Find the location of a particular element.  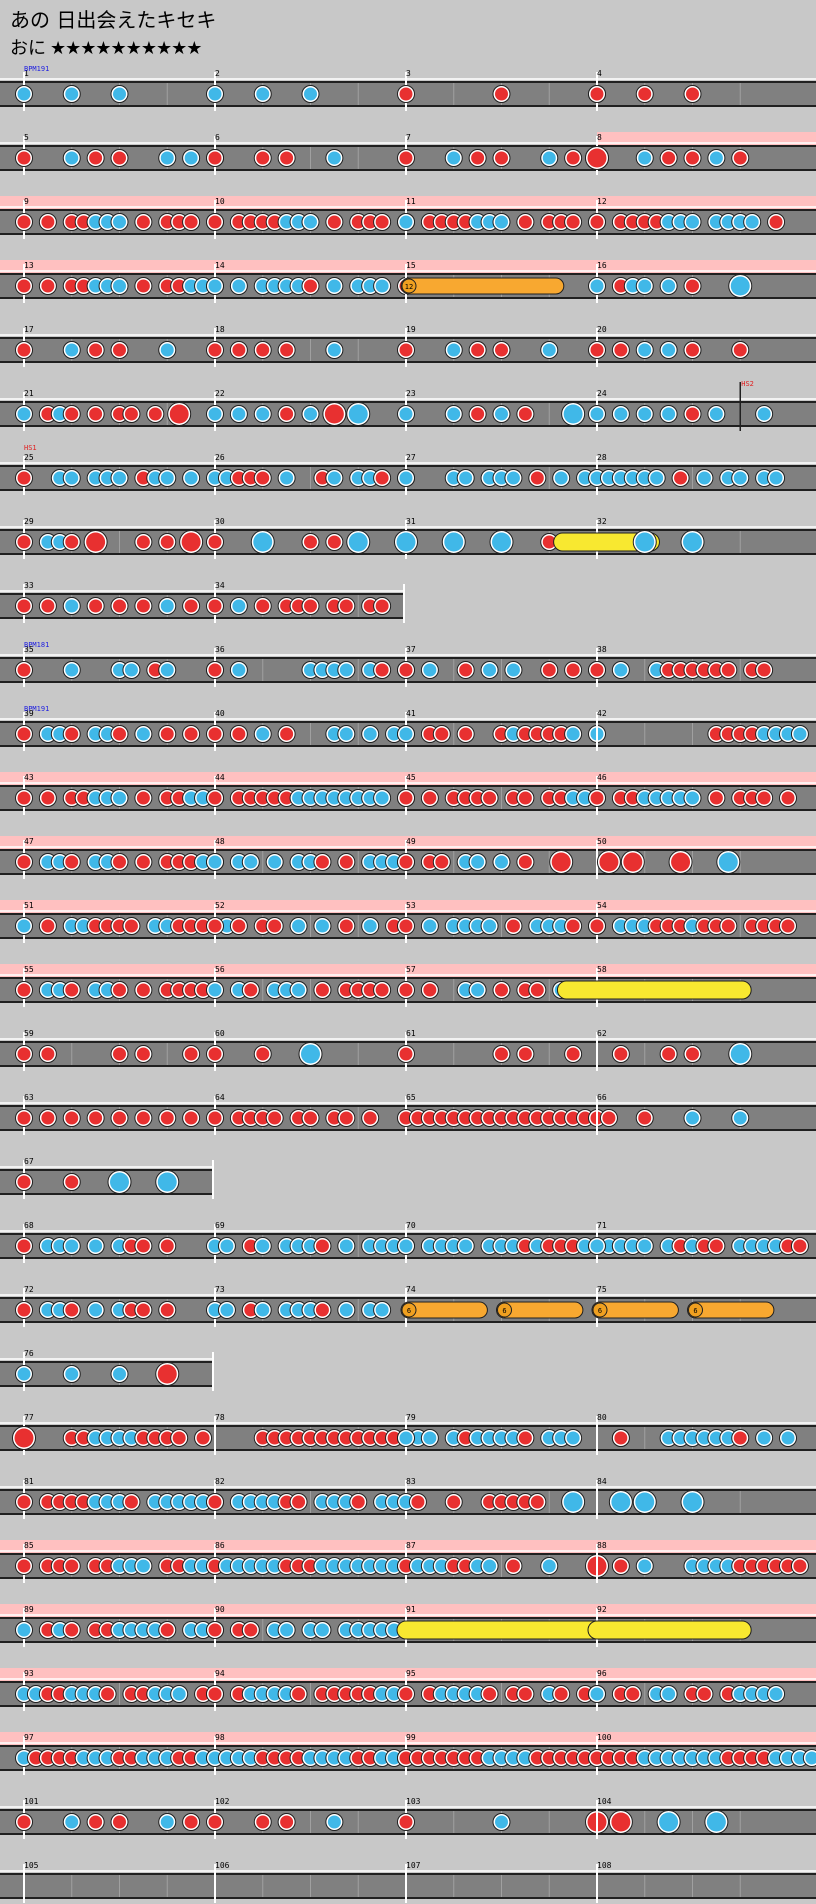

chart-row: 43 44 45 46 is located at coordinates (408, 793).